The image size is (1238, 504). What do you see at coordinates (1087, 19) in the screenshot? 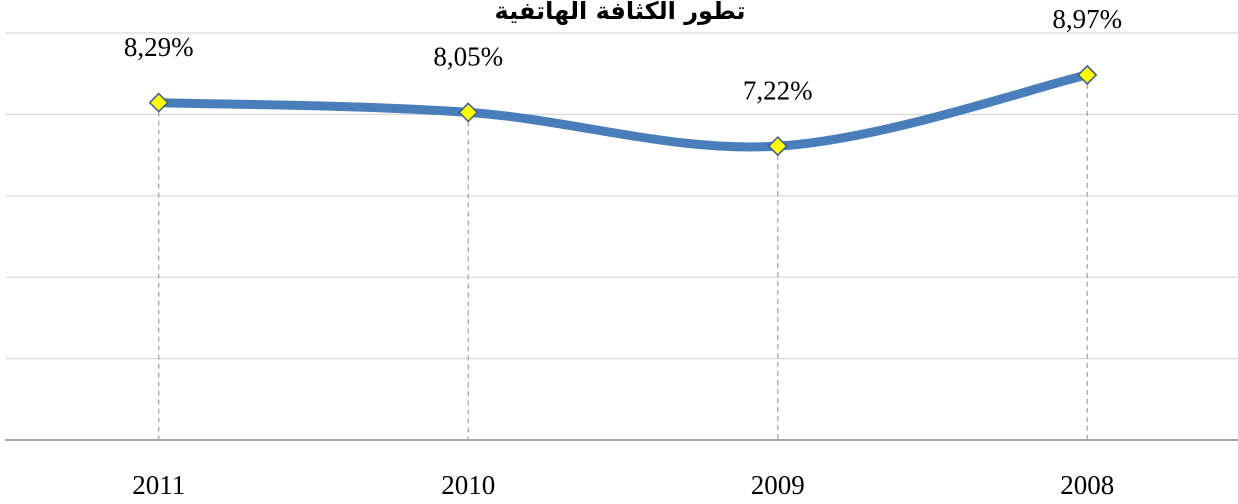
I see `data-label: 8,97%` at bounding box center [1087, 19].